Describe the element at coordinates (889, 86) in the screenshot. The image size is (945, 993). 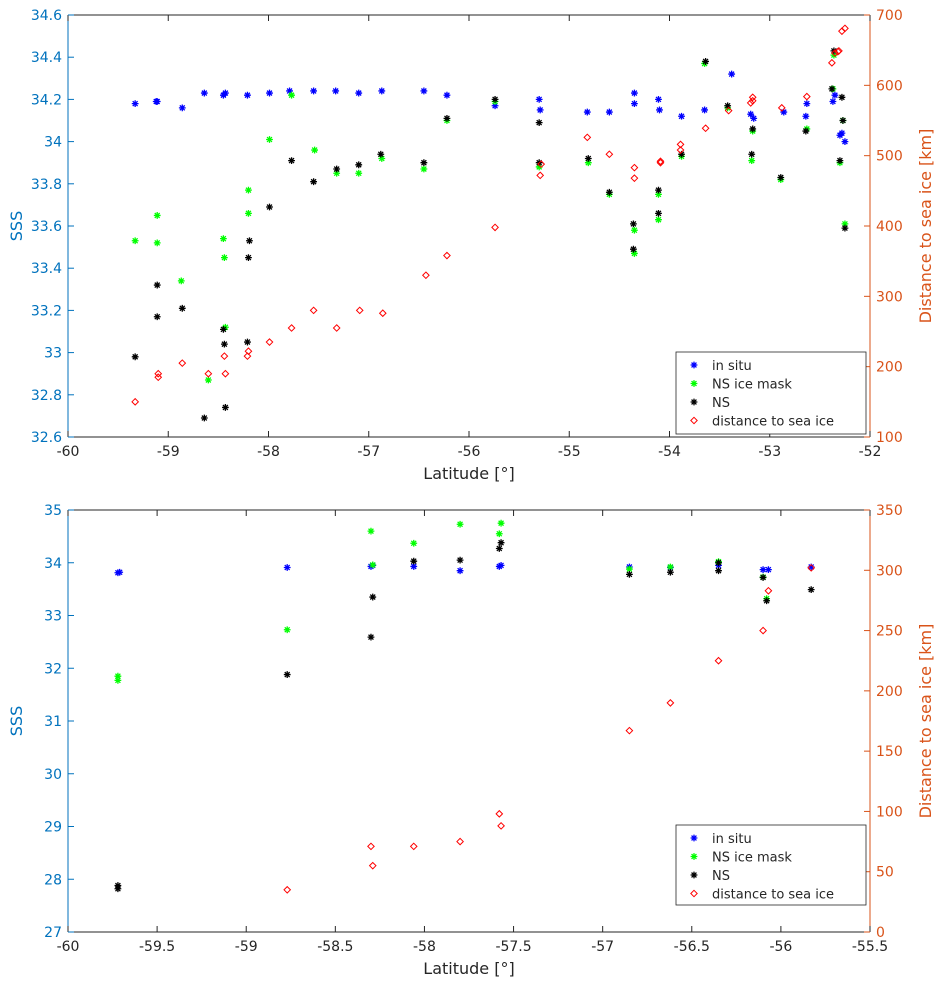
I see `y2-tick-label: 600` at that location.